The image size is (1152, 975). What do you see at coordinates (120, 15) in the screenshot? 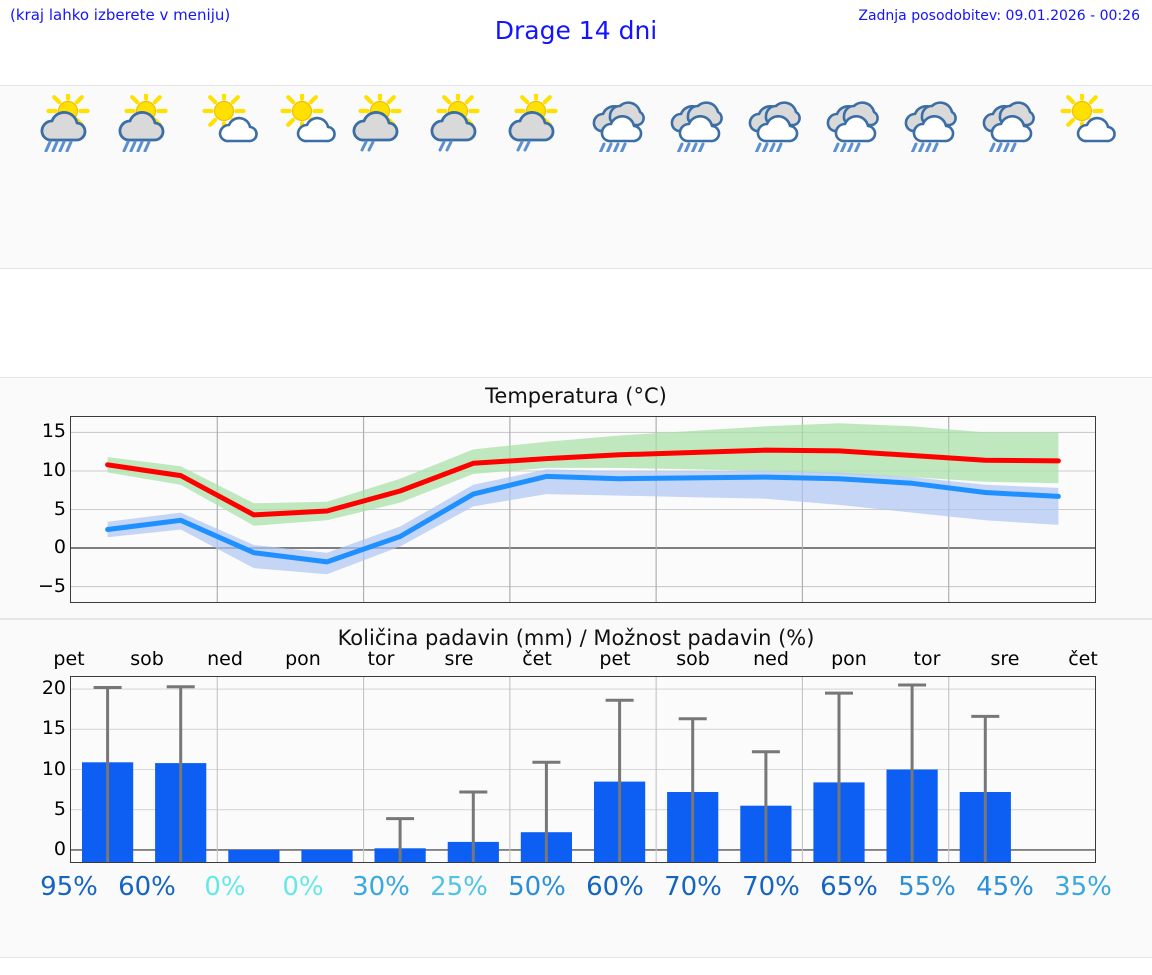
I see `menu-hint-text: (kraj lahko izberete v meniju)` at bounding box center [120, 15].